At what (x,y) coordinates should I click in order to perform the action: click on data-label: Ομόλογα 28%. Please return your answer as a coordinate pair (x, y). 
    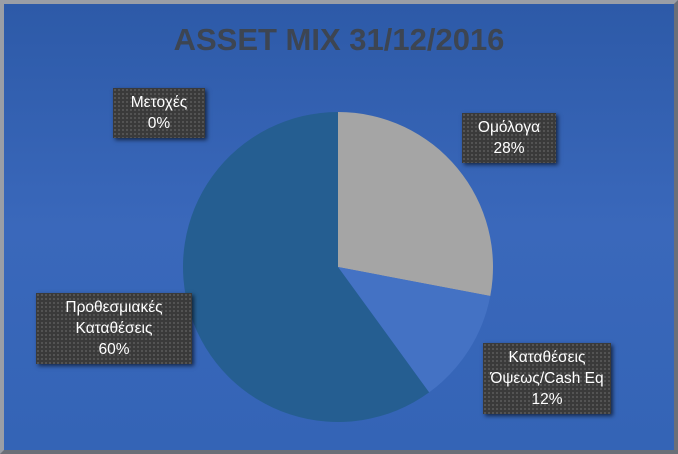
    Looking at the image, I should click on (509, 138).